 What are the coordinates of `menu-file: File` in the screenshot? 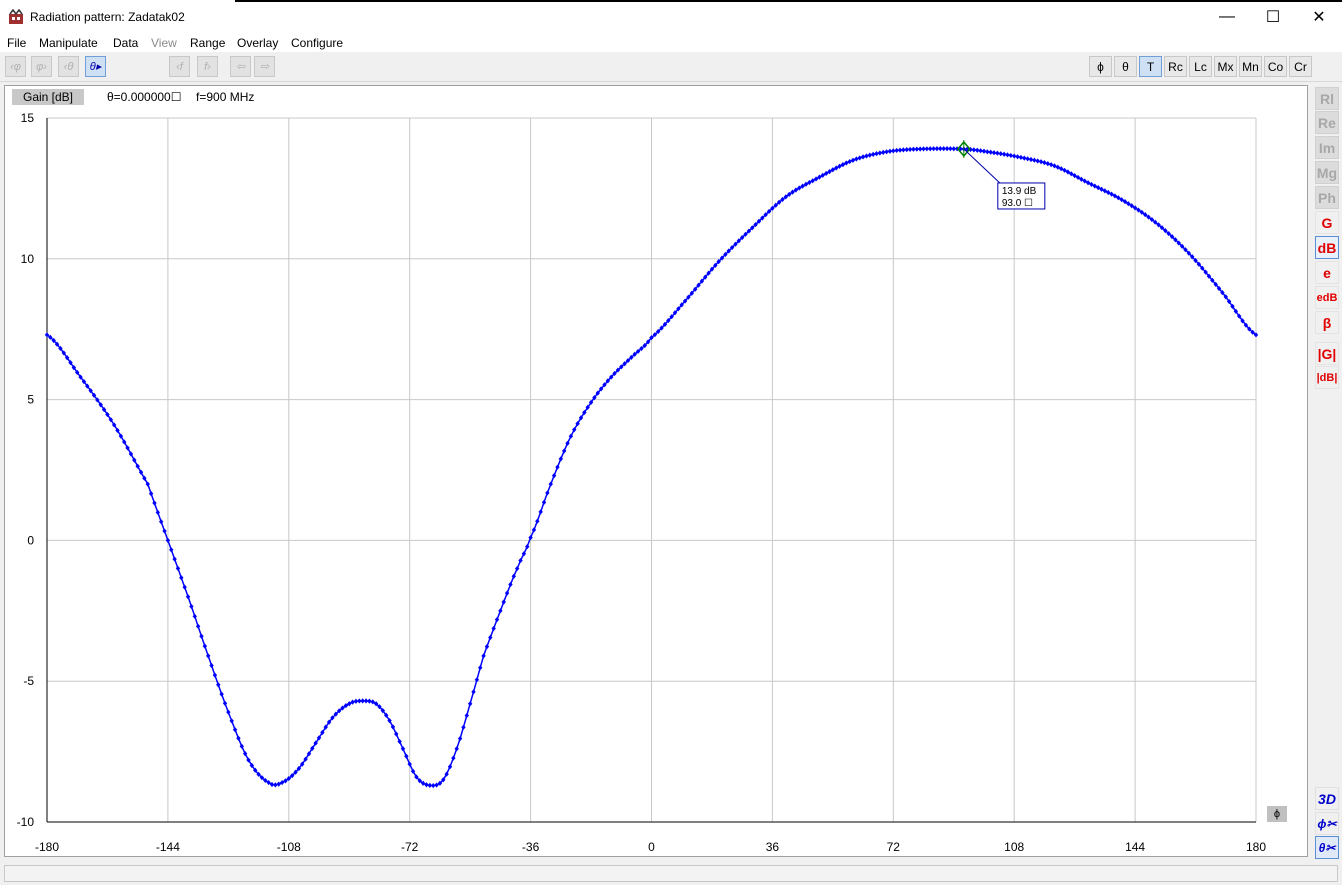 It's located at (17, 43).